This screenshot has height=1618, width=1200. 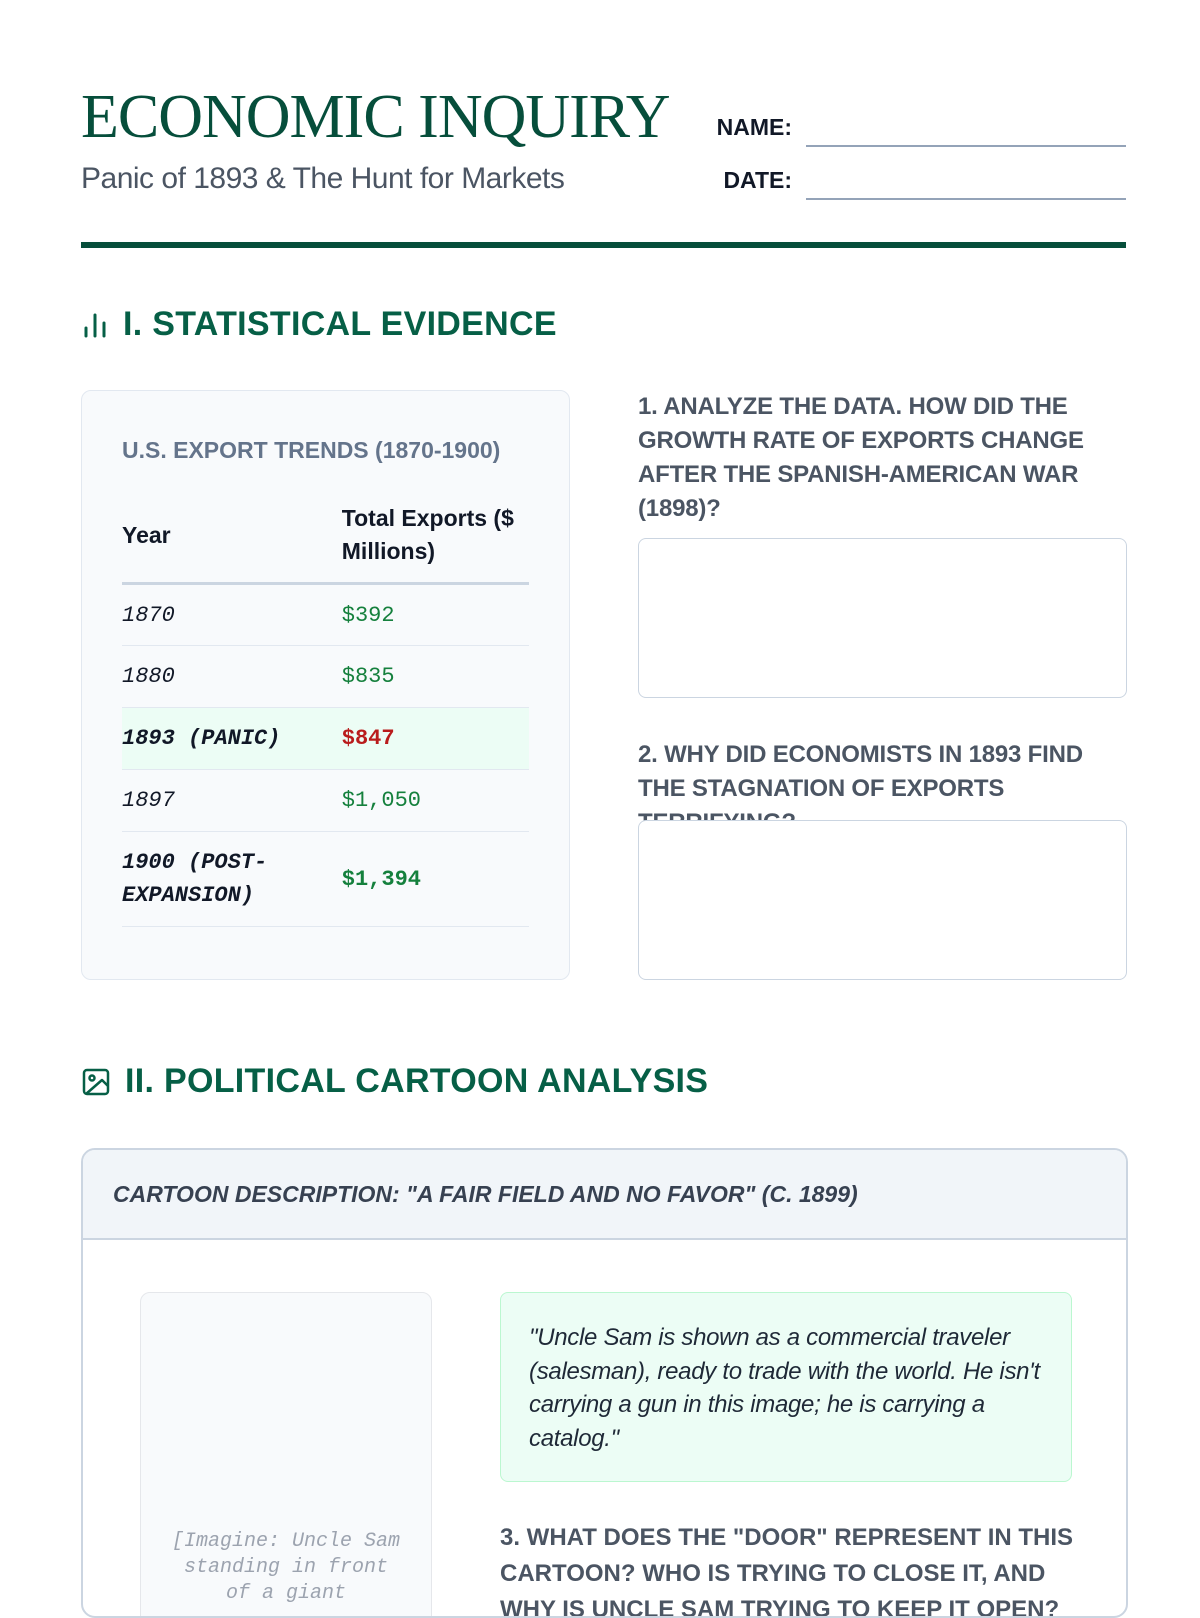 I want to click on section-heading-cartoon: II. POLITICAL CARTOON ANALYSIS, so click(x=394, y=1081).